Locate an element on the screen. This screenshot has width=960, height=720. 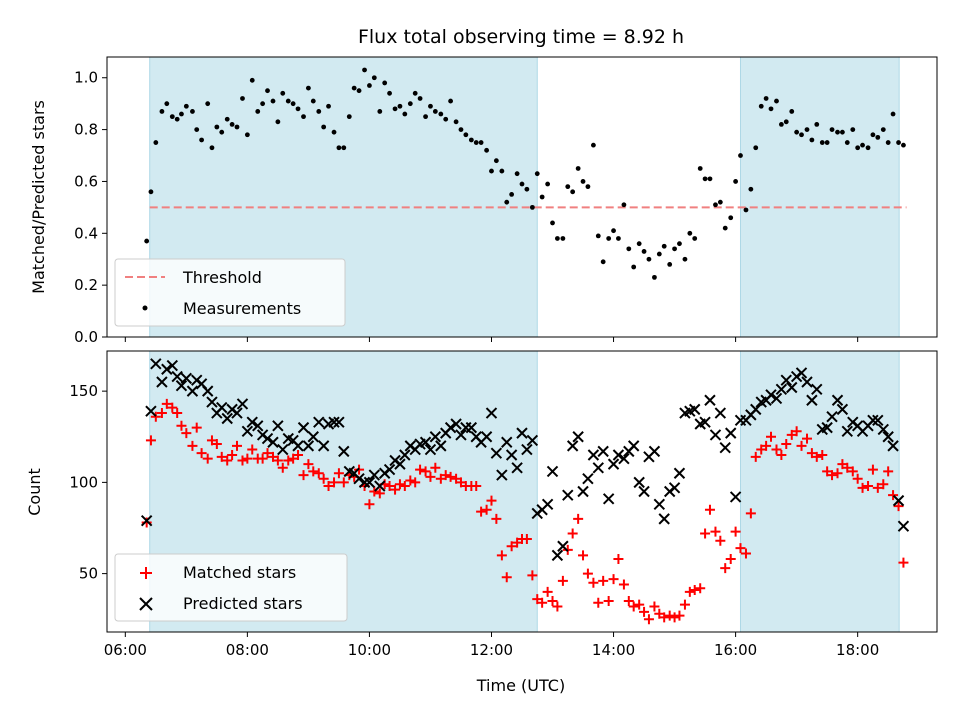
ratio-legend-box is located at coordinates (230, 292).